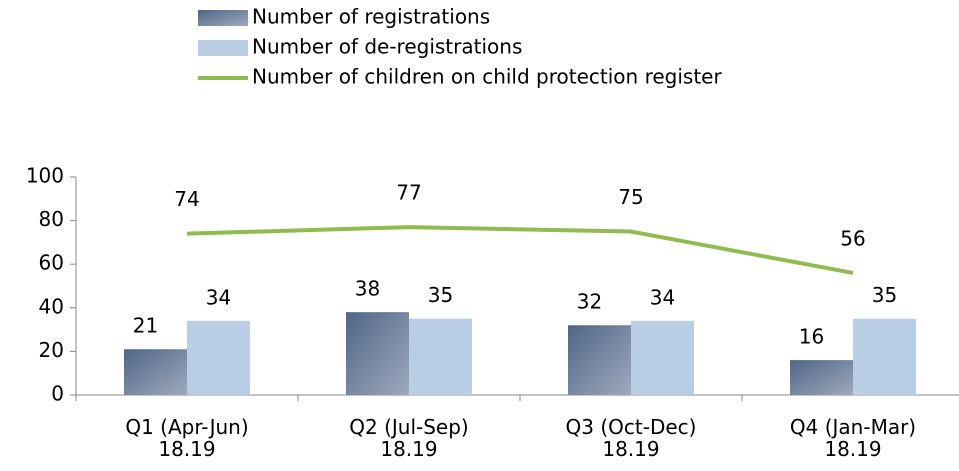  Describe the element at coordinates (186, 199) in the screenshot. I see `data-label: 74` at that location.